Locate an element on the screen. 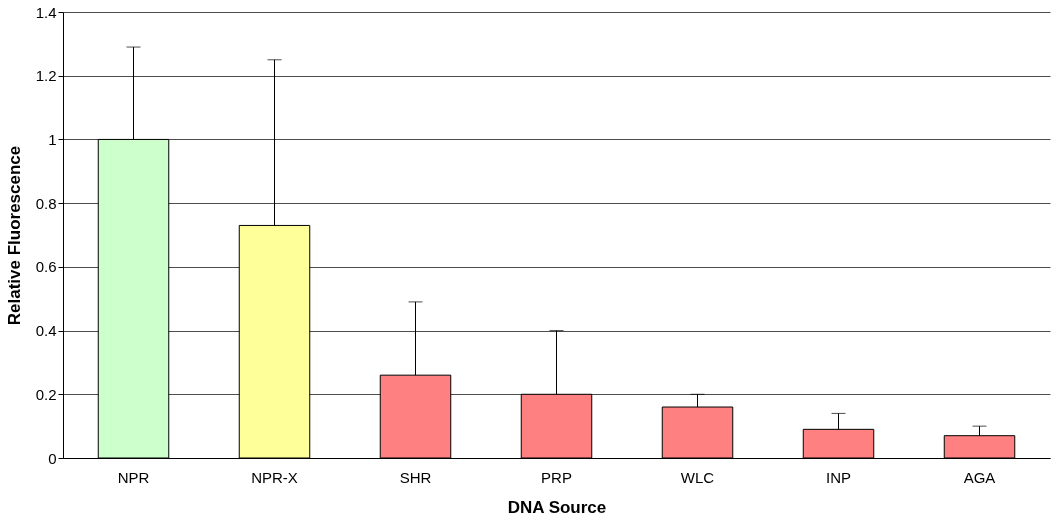 The width and height of the screenshot is (1060, 525). x-tick-label: NPR is located at coordinates (133, 477).